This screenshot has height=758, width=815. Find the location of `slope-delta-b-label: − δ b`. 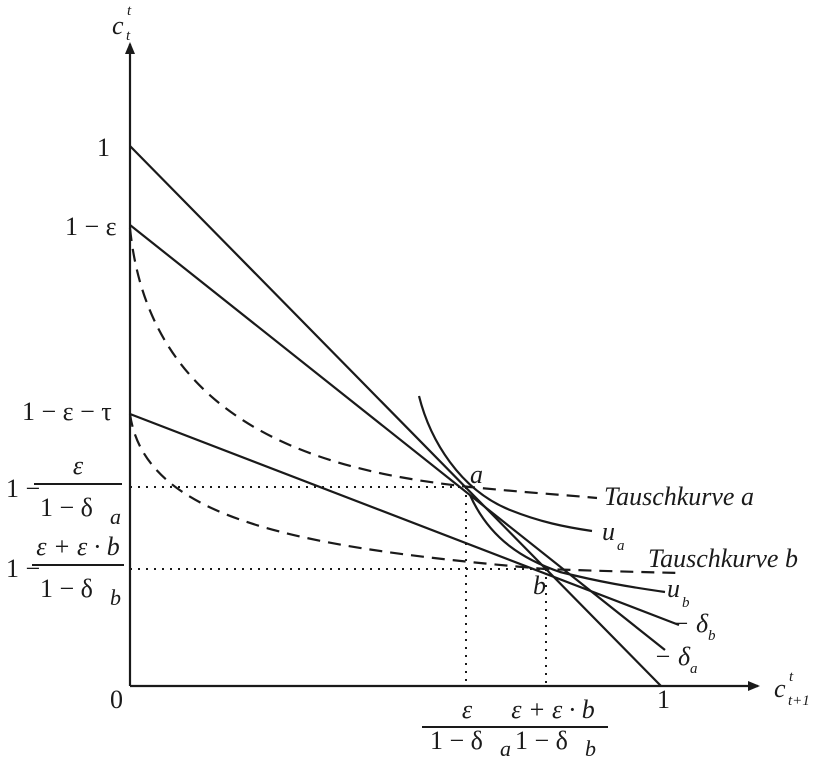

slope-delta-b-label: − δ b is located at coordinates (694, 626).